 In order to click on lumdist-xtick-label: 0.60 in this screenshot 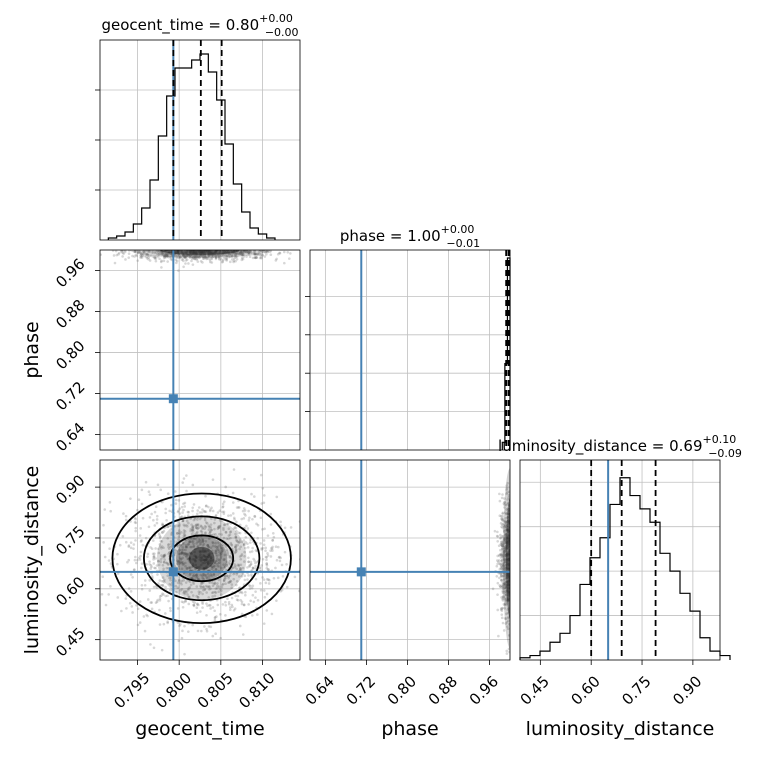, I will do `click(585, 690)`.